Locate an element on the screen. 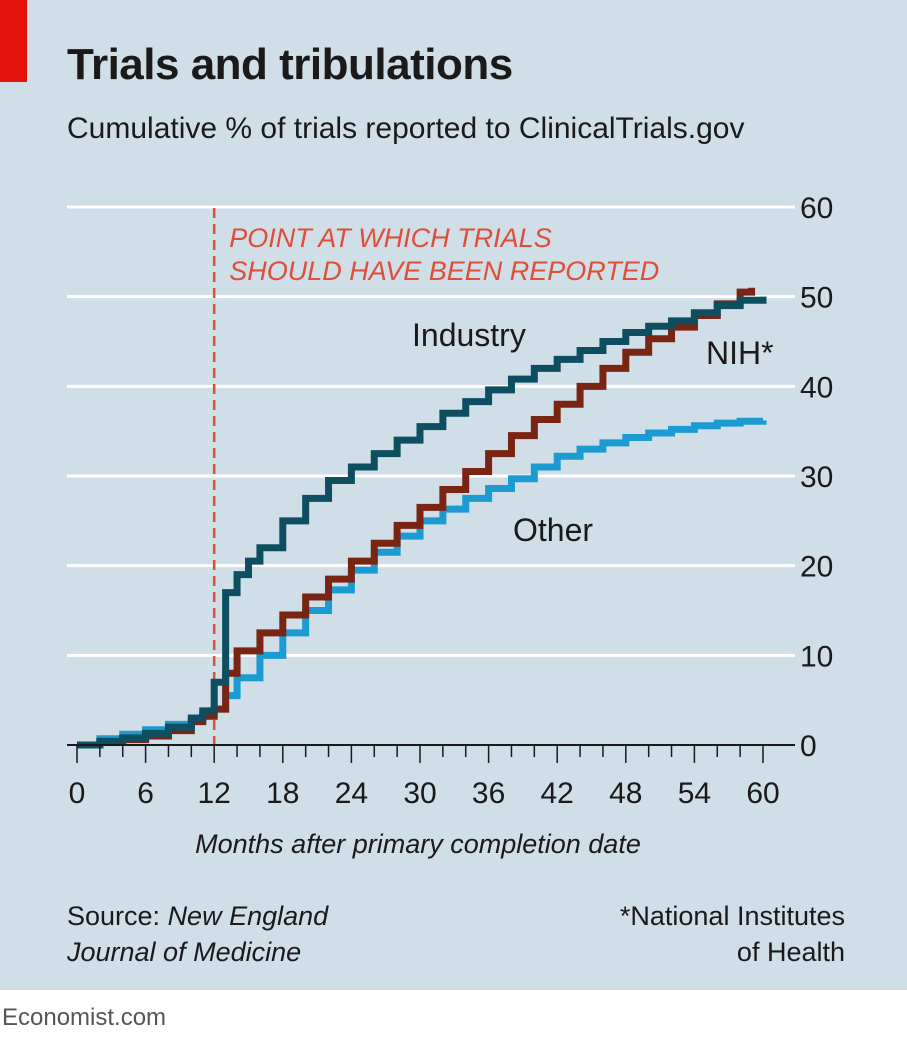 This screenshot has height=1047, width=907. y-tick-label-60: 60 is located at coordinates (816, 208).